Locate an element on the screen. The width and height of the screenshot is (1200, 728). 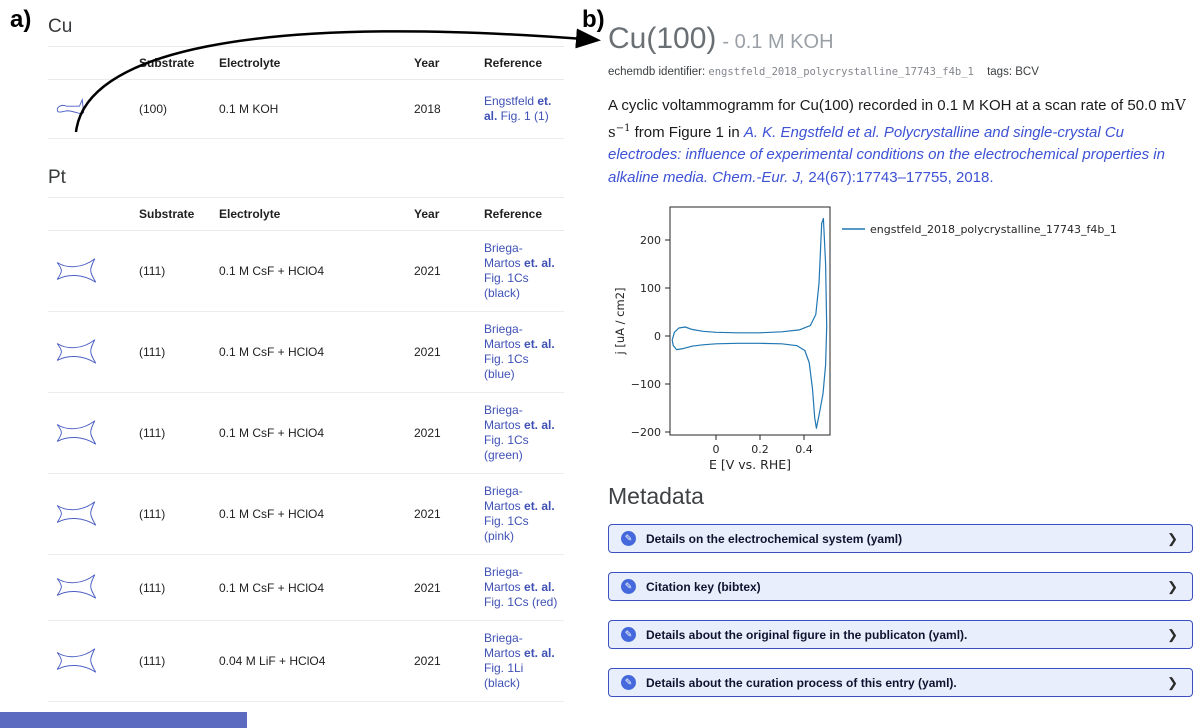
y-axis-label: j [uA / cm2] is located at coordinates (620, 321).